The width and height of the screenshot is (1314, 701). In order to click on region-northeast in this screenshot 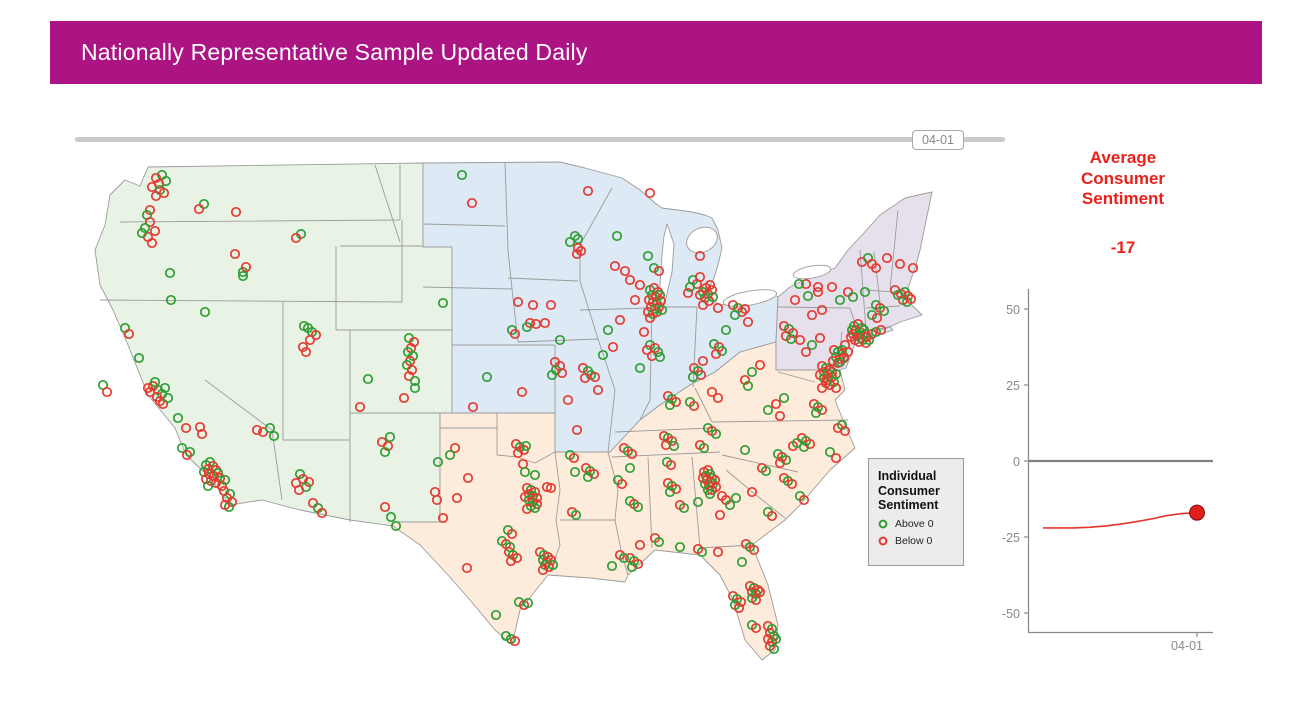, I will do `click(854, 281)`.